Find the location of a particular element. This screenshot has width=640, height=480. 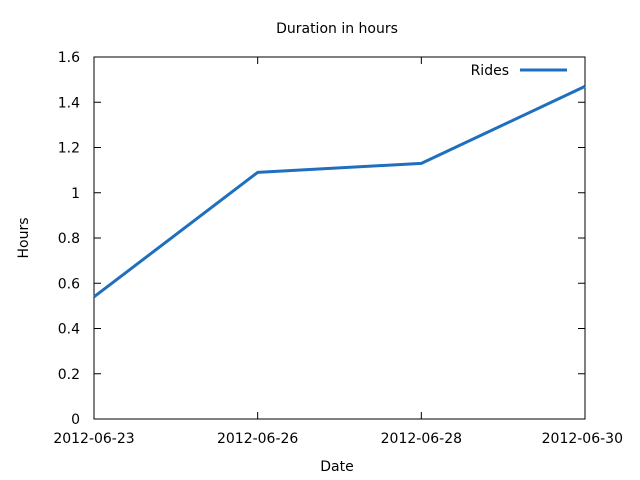

y-tick-label: 1.2 is located at coordinates (69, 149).